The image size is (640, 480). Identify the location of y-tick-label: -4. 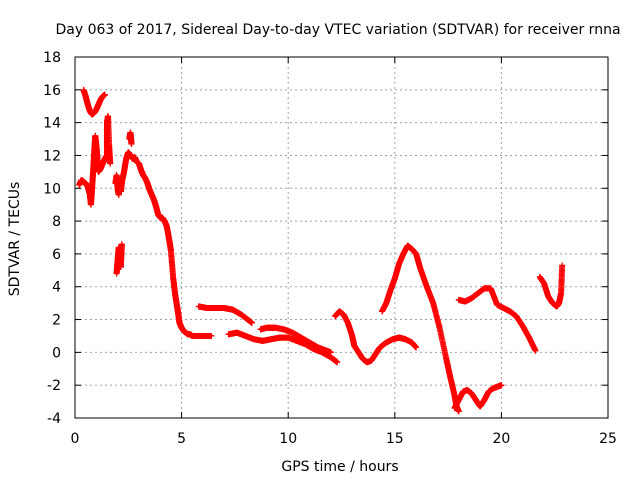
(54, 419).